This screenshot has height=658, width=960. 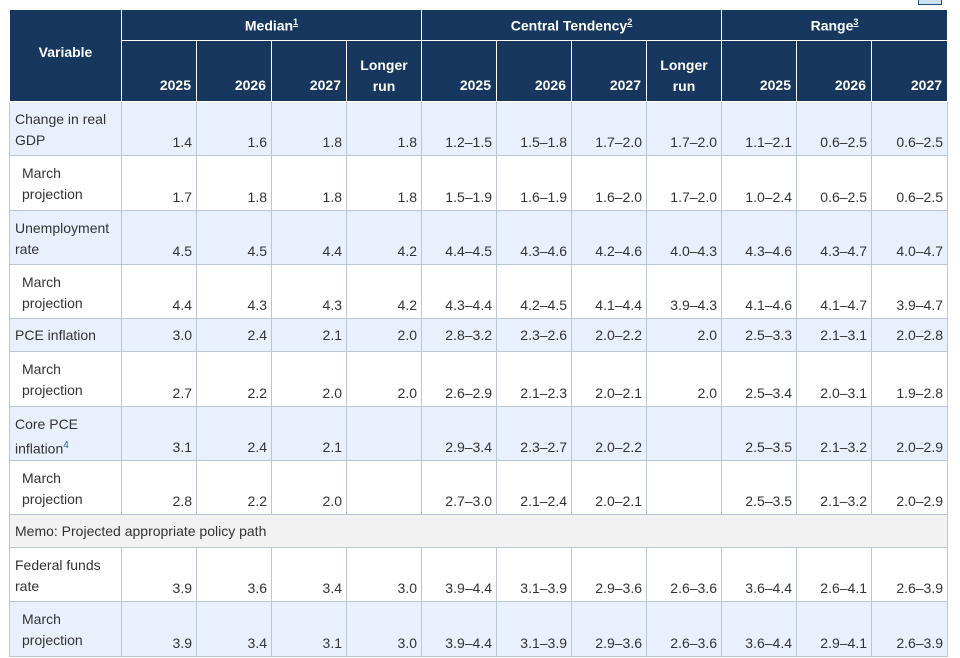 I want to click on value-cell: 1.6, so click(x=234, y=128).